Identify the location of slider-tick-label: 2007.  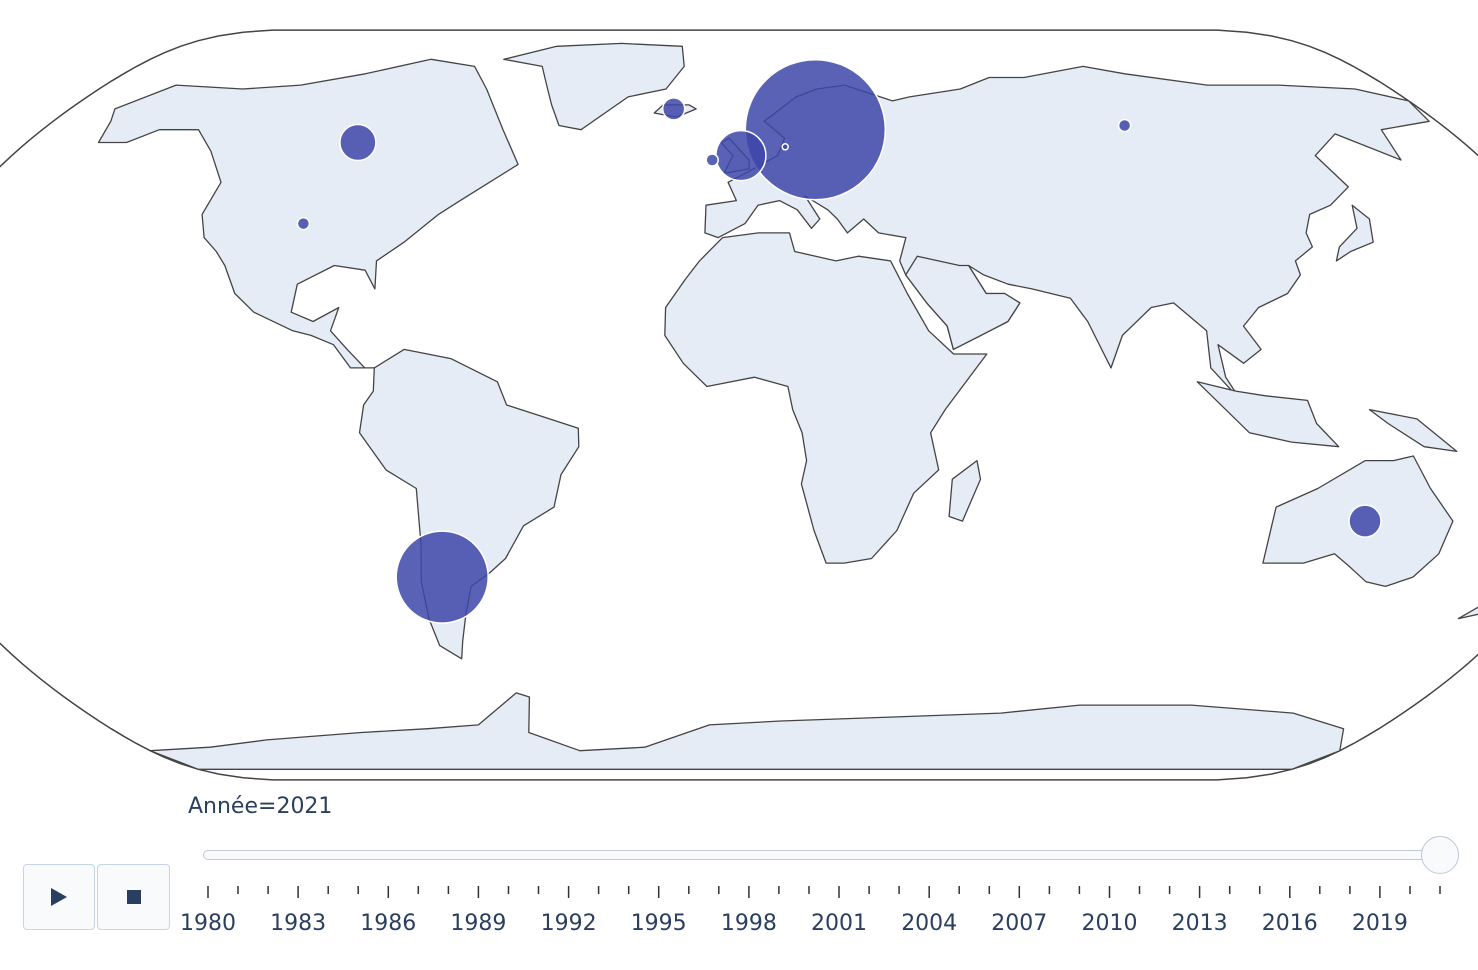
(1019, 923).